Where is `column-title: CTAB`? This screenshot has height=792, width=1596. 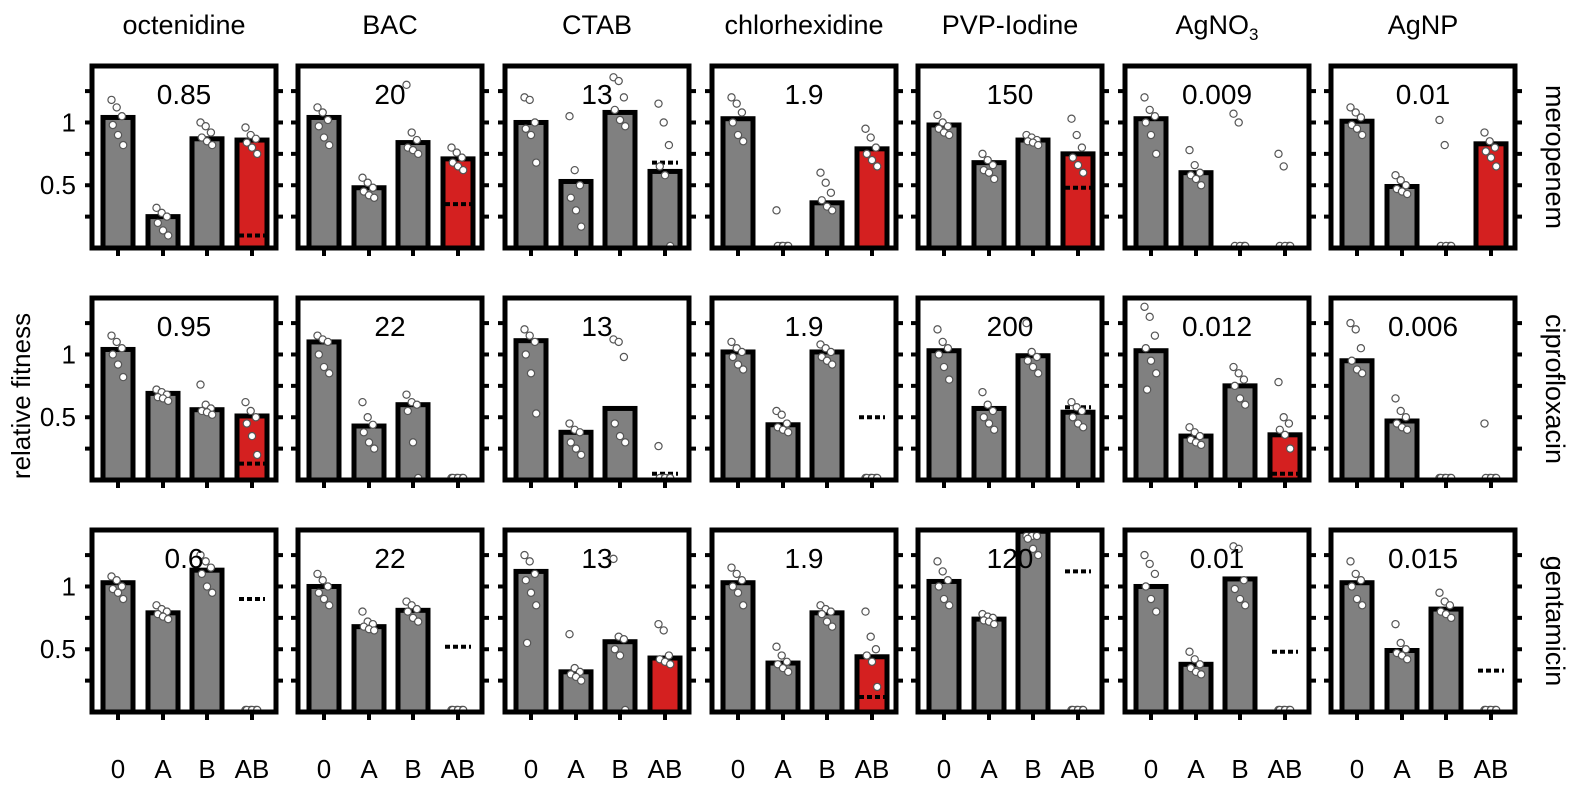 column-title: CTAB is located at coordinates (597, 25).